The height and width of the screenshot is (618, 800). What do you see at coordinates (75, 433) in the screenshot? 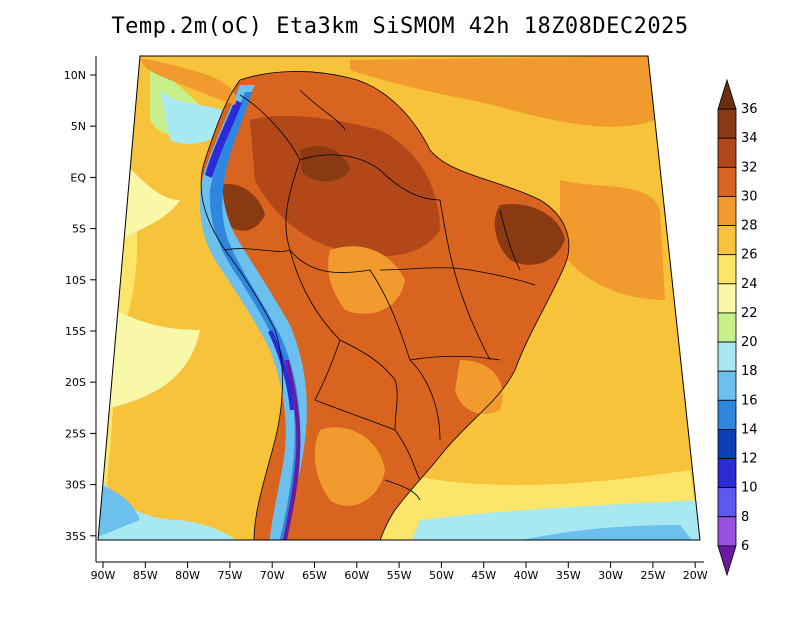
I see `lat-label: 25S` at bounding box center [75, 433].